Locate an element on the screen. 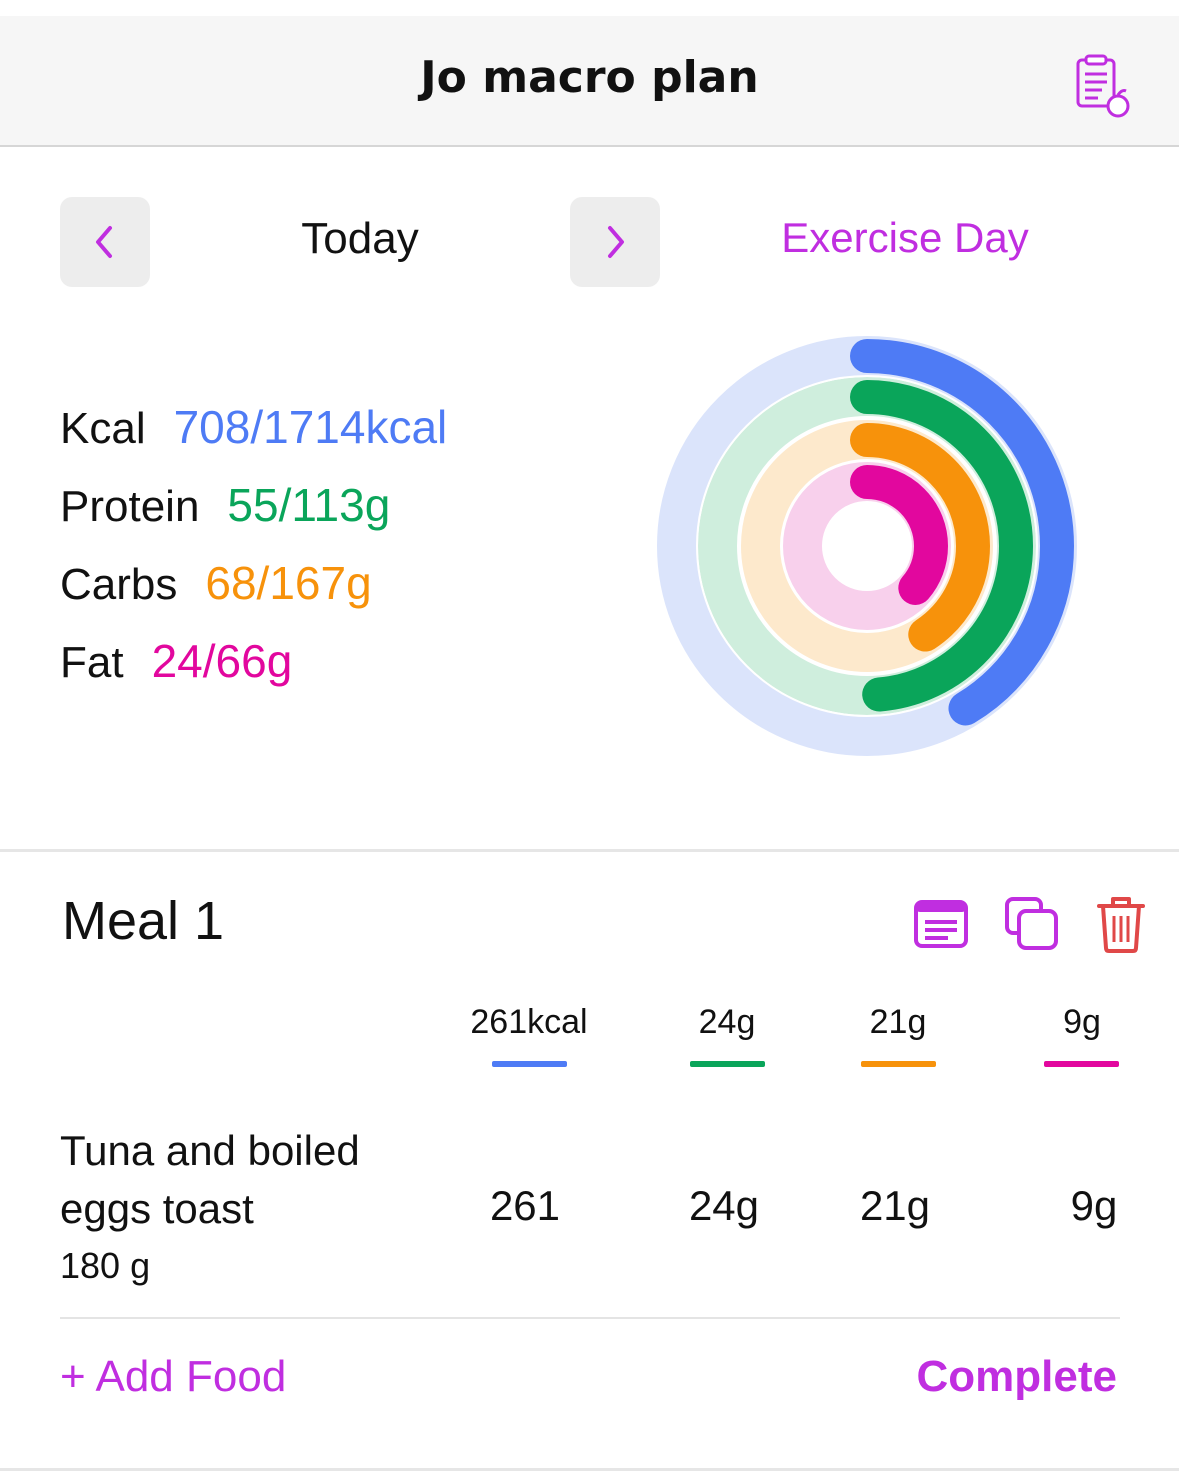  fat-column-bar is located at coordinates (1081, 1064).